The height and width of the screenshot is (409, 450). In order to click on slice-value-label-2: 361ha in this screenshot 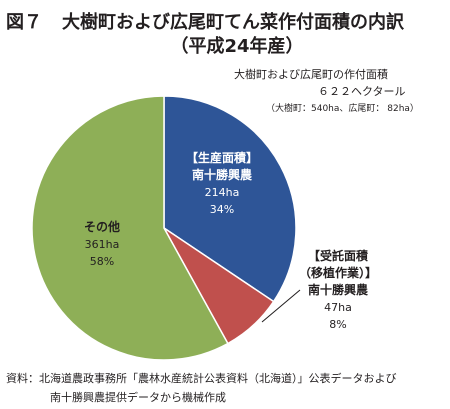, I will do `click(102, 244)`.